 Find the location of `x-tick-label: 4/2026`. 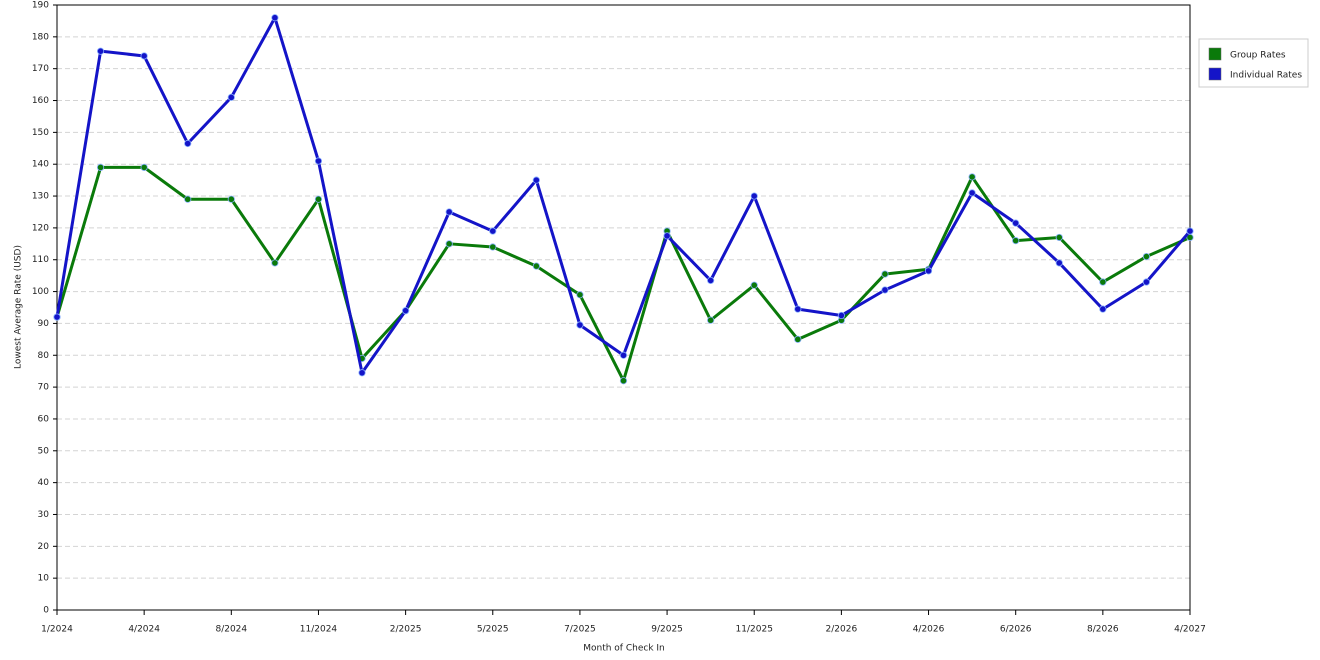

x-tick-label: 4/2026 is located at coordinates (929, 630).